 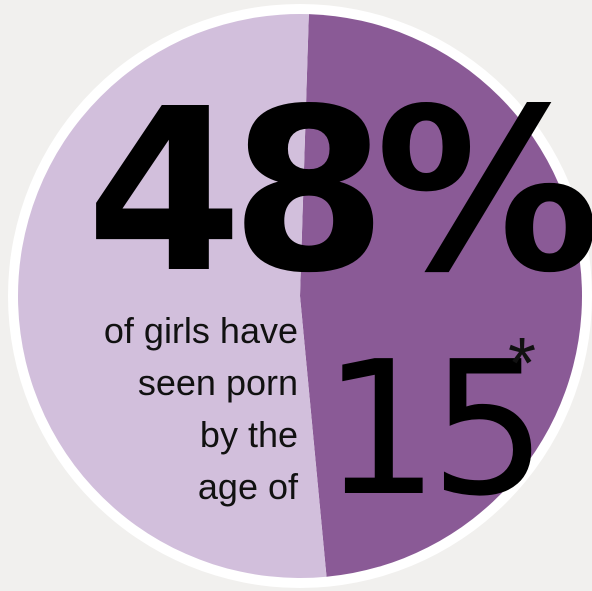 What do you see at coordinates (248, 434) in the screenshot?
I see `caption-line-3: by the` at bounding box center [248, 434].